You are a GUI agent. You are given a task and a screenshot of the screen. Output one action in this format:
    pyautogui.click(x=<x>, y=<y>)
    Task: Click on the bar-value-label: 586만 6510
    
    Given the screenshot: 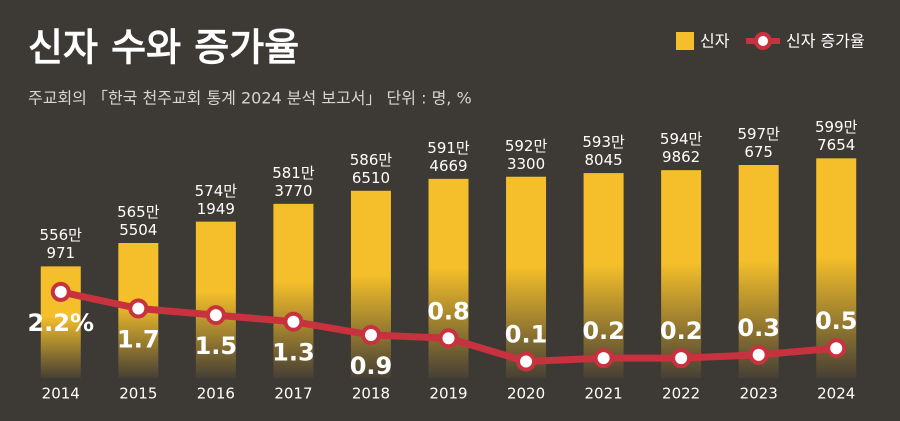 What is the action you would take?
    pyautogui.click(x=371, y=168)
    